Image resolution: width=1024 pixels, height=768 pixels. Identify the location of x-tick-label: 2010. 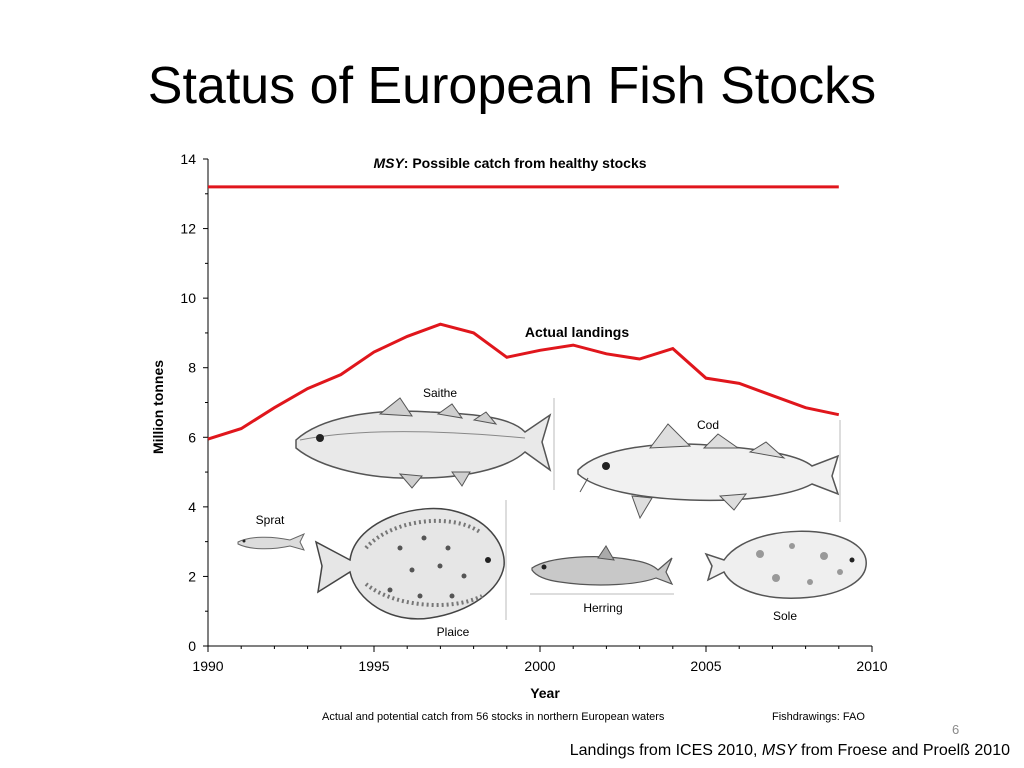
(871, 666).